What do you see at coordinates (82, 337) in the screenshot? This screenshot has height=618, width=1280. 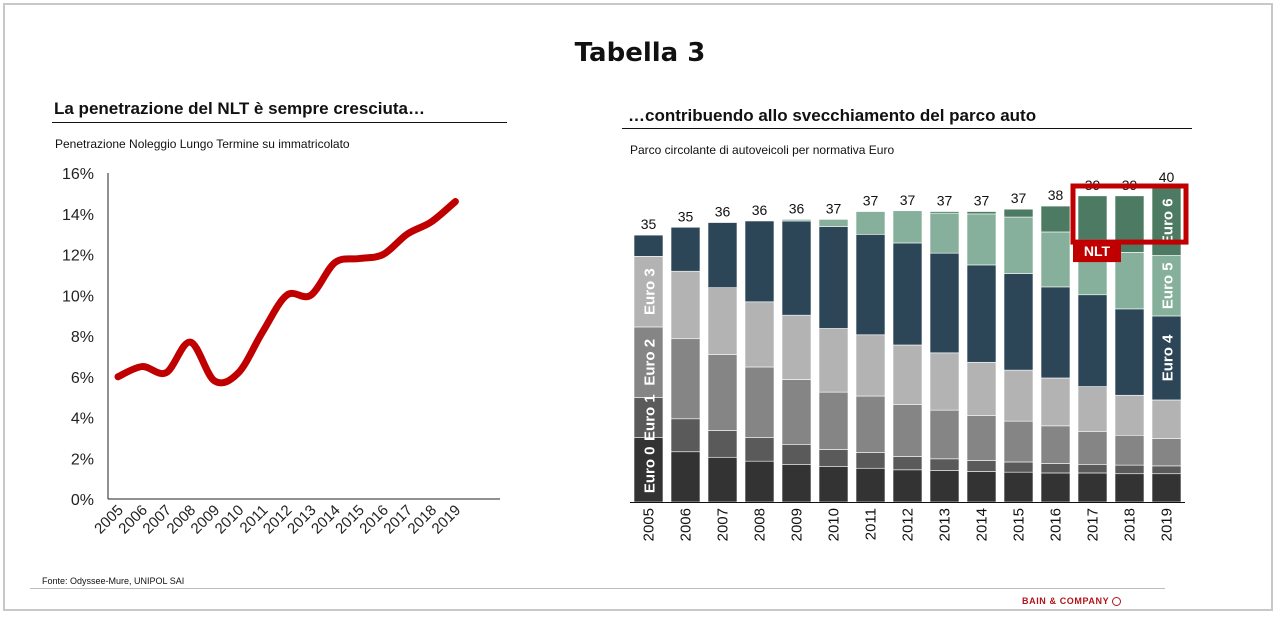 I see `y-tick-label: 8%` at bounding box center [82, 337].